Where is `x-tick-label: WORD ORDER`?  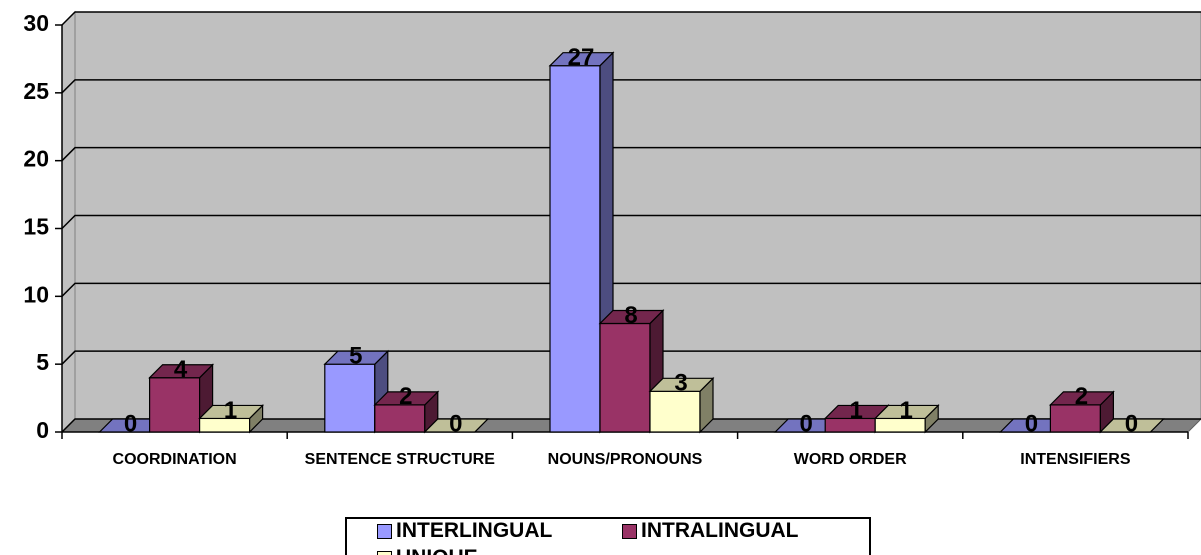
x-tick-label: WORD ORDER is located at coordinates (850, 459).